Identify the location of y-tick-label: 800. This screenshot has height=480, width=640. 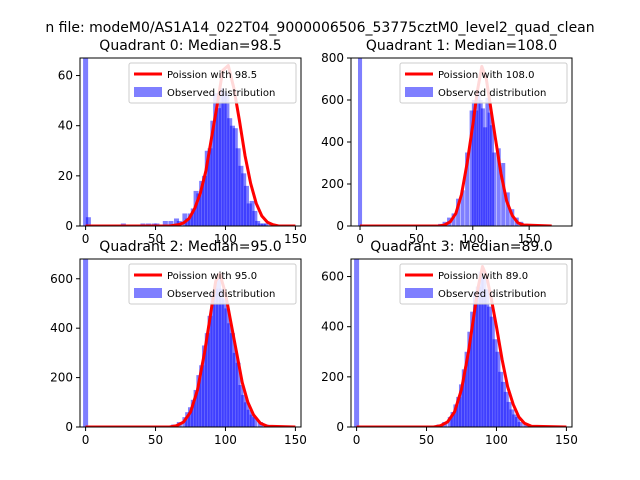
(332, 58).